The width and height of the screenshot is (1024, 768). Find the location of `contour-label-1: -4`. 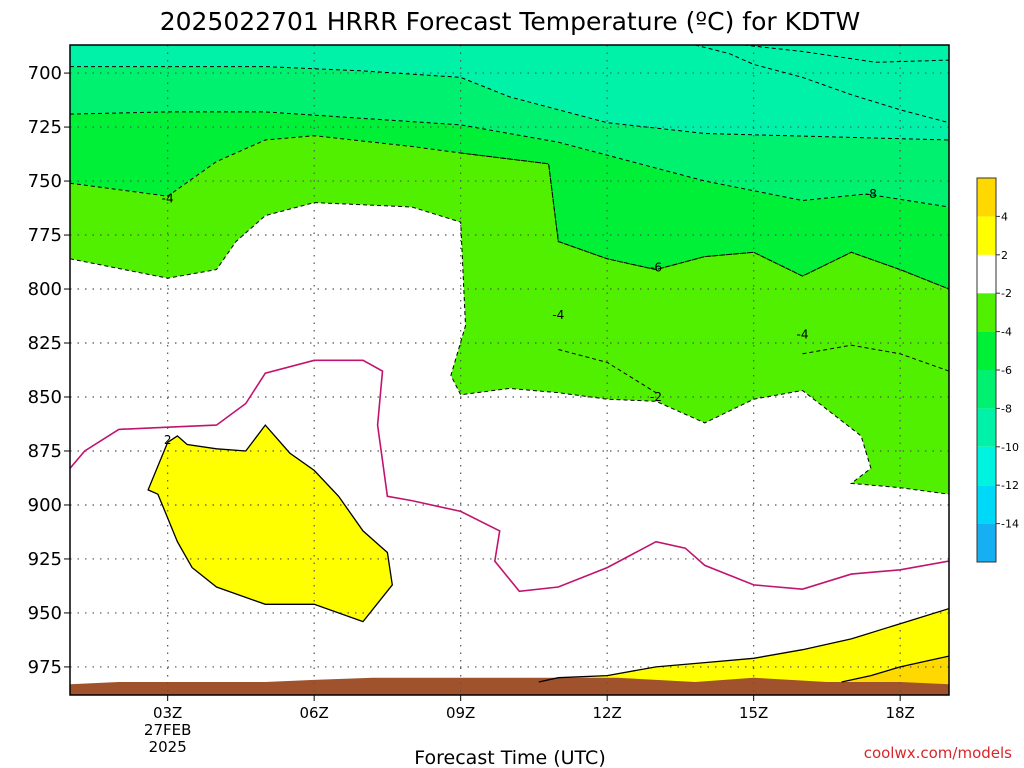

contour-label-1: -4 is located at coordinates (558, 315).